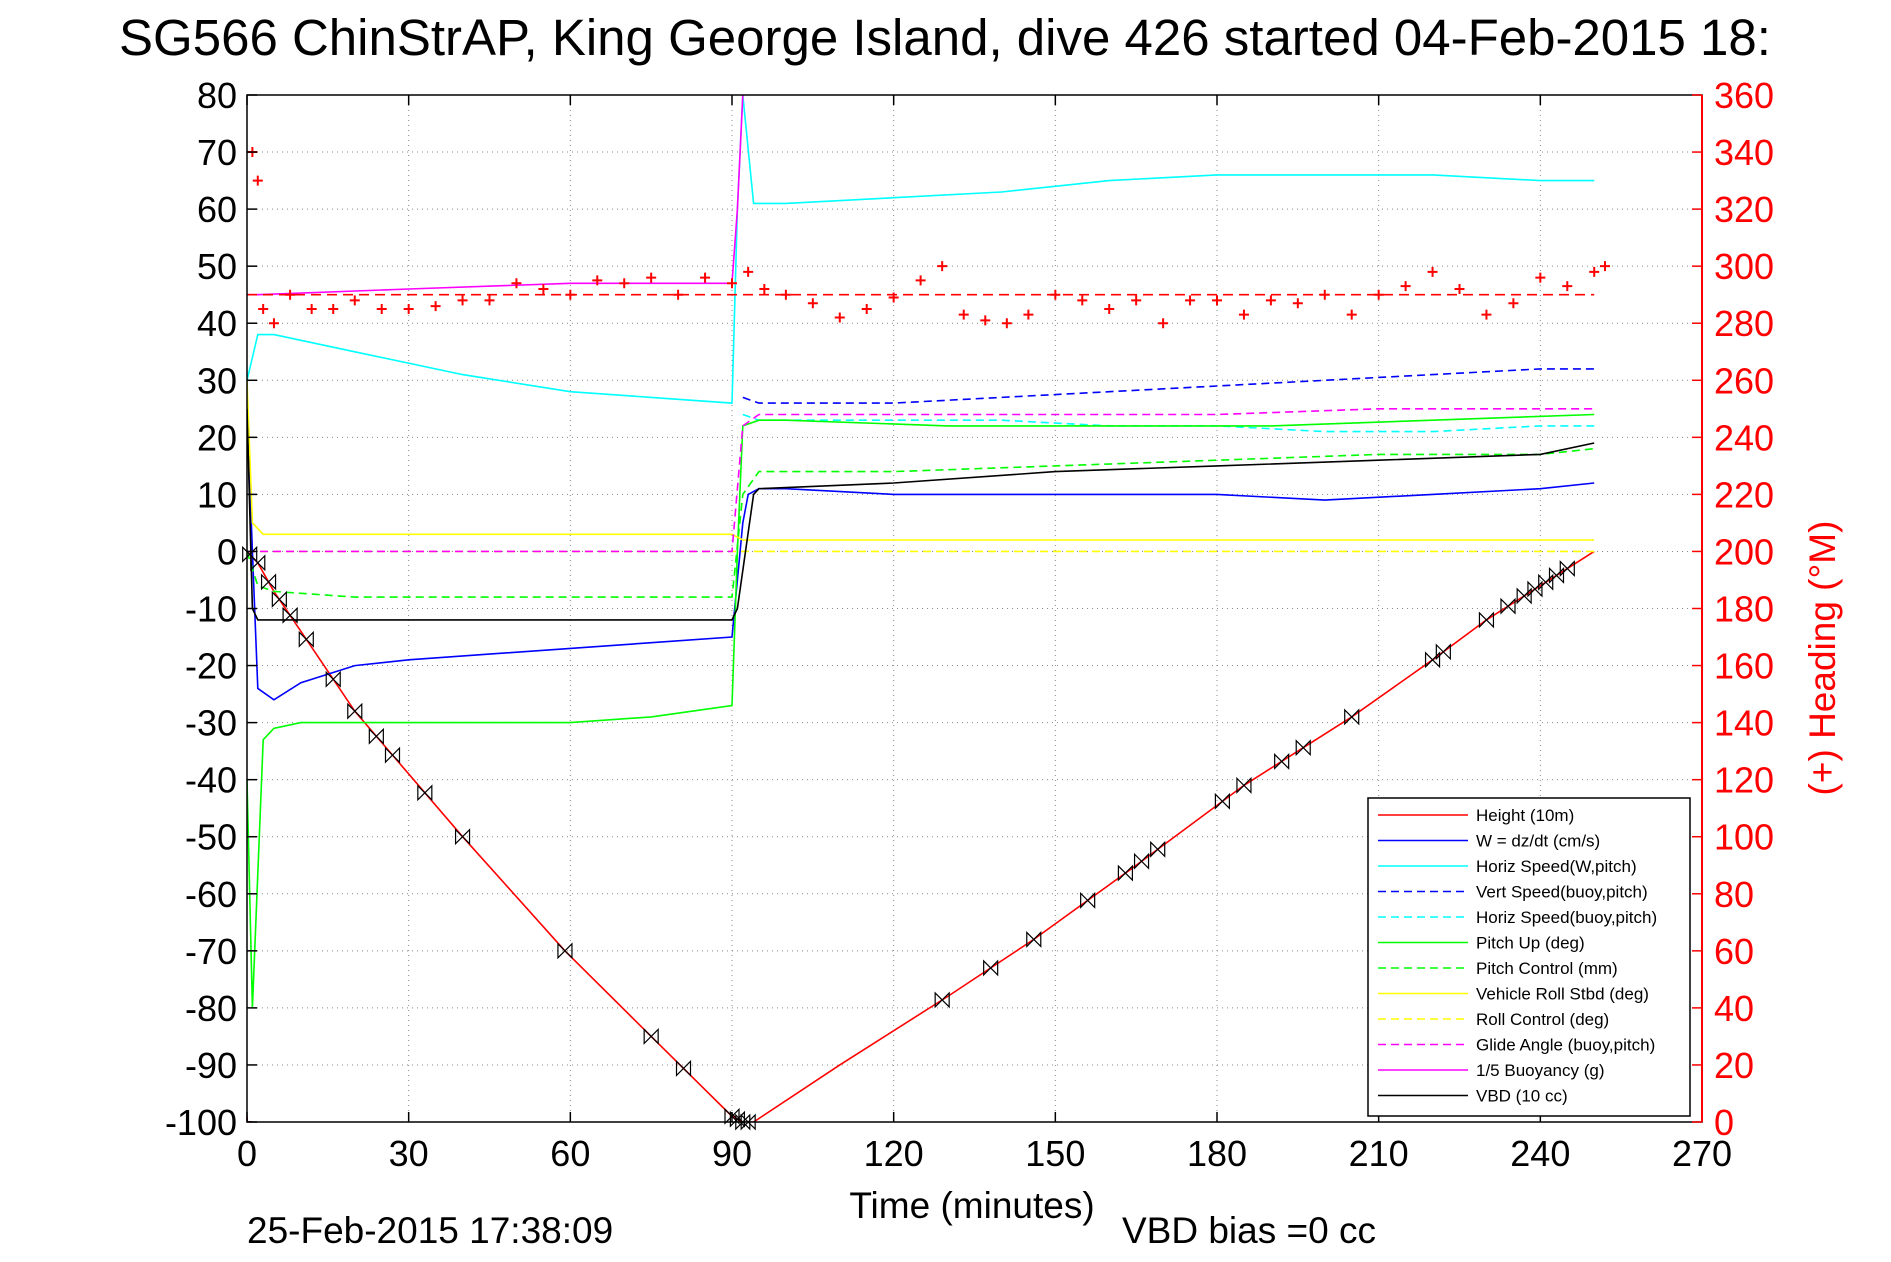 Image resolution: width=1891 pixels, height=1262 pixels. What do you see at coordinates (1744, 780) in the screenshot?
I see `y2-tick-label: 120` at bounding box center [1744, 780].